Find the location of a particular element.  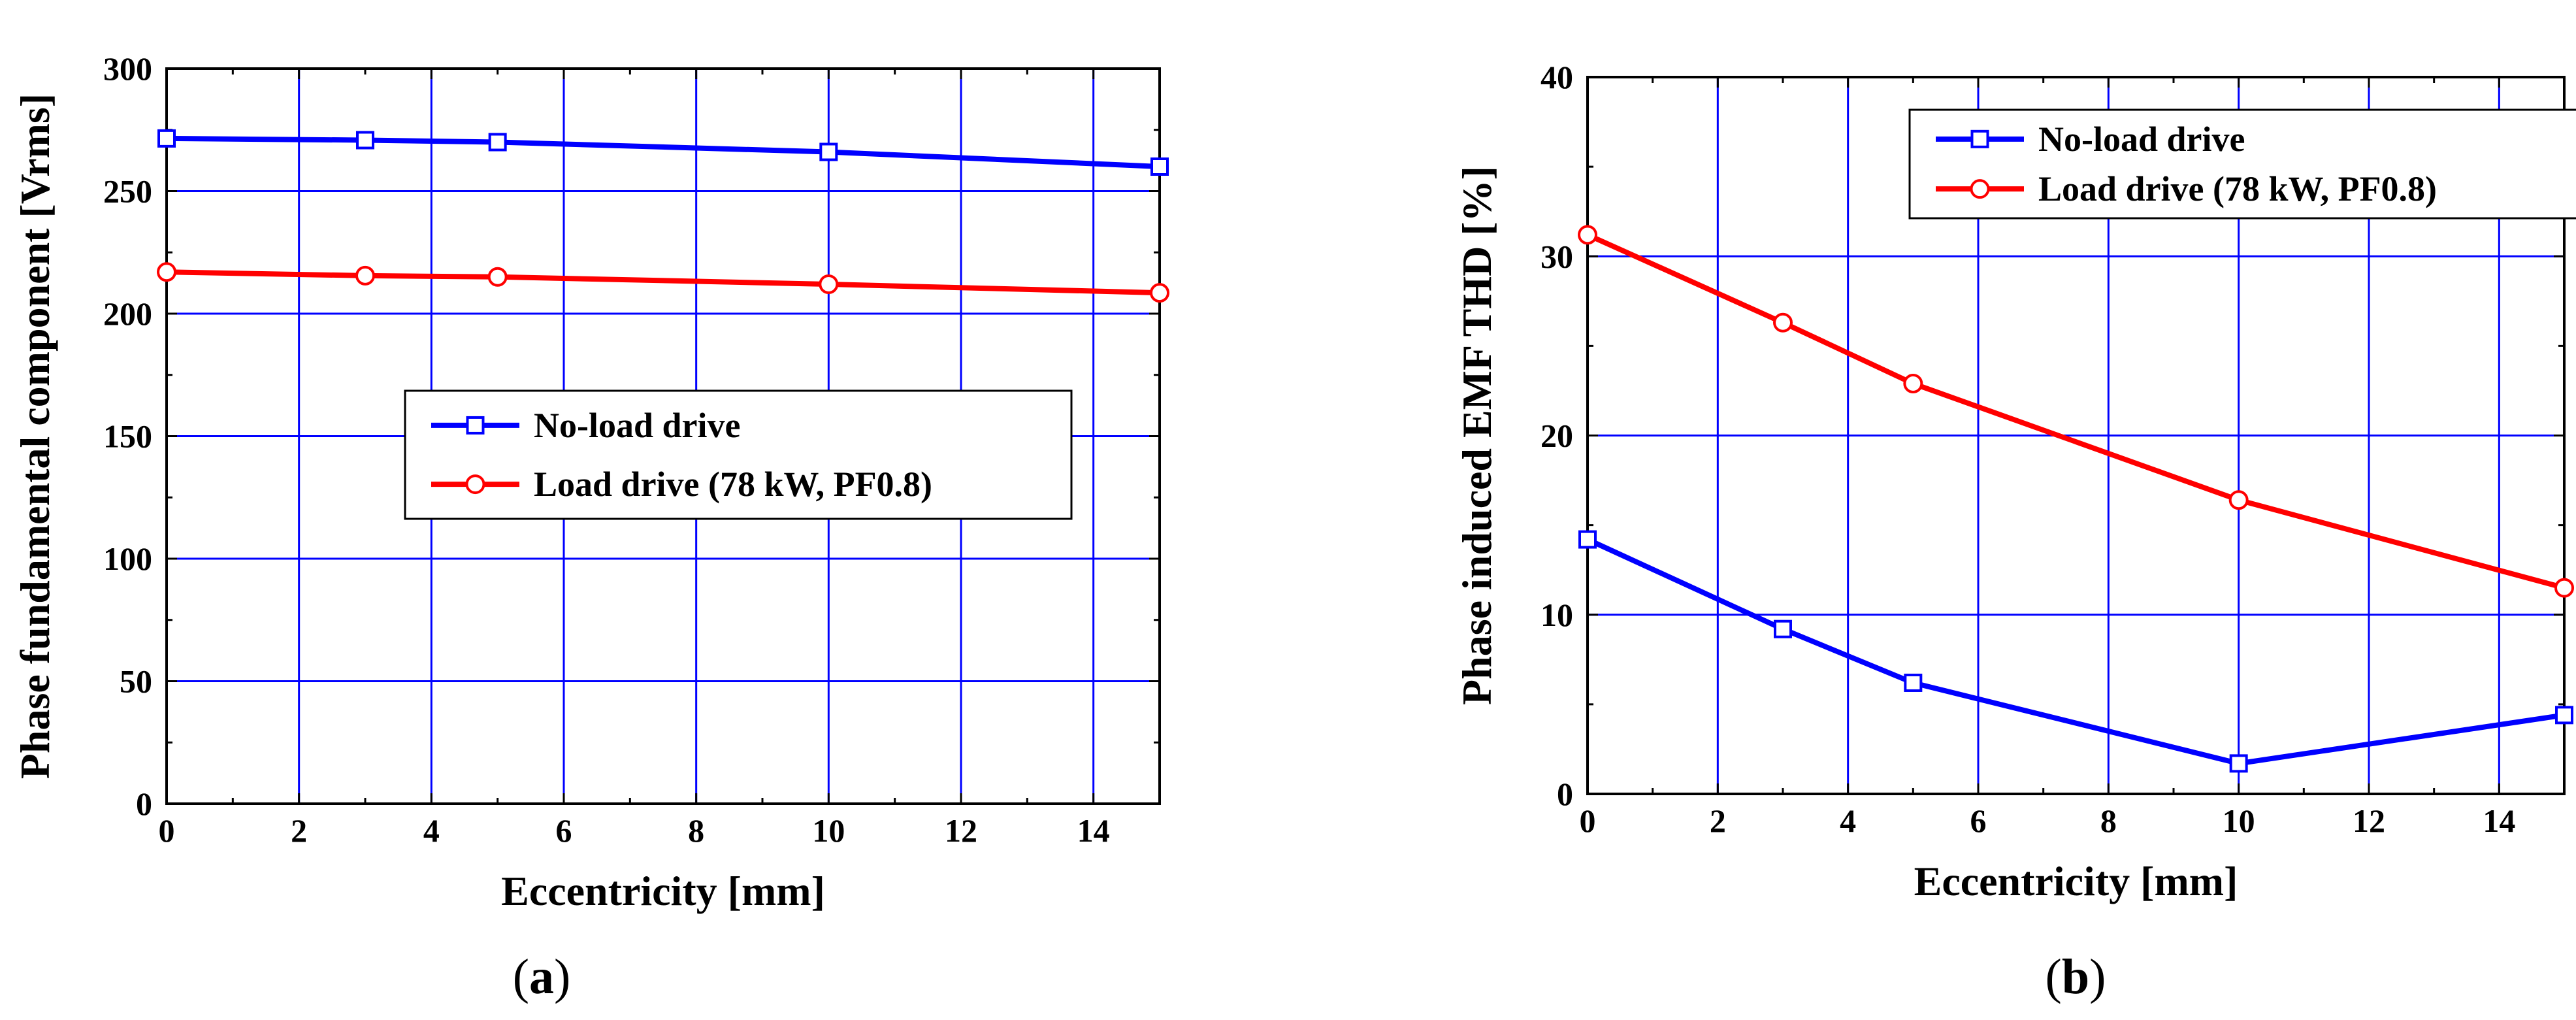

y-axis-title: Phase induced EMF THD [%] is located at coordinates (1477, 435).